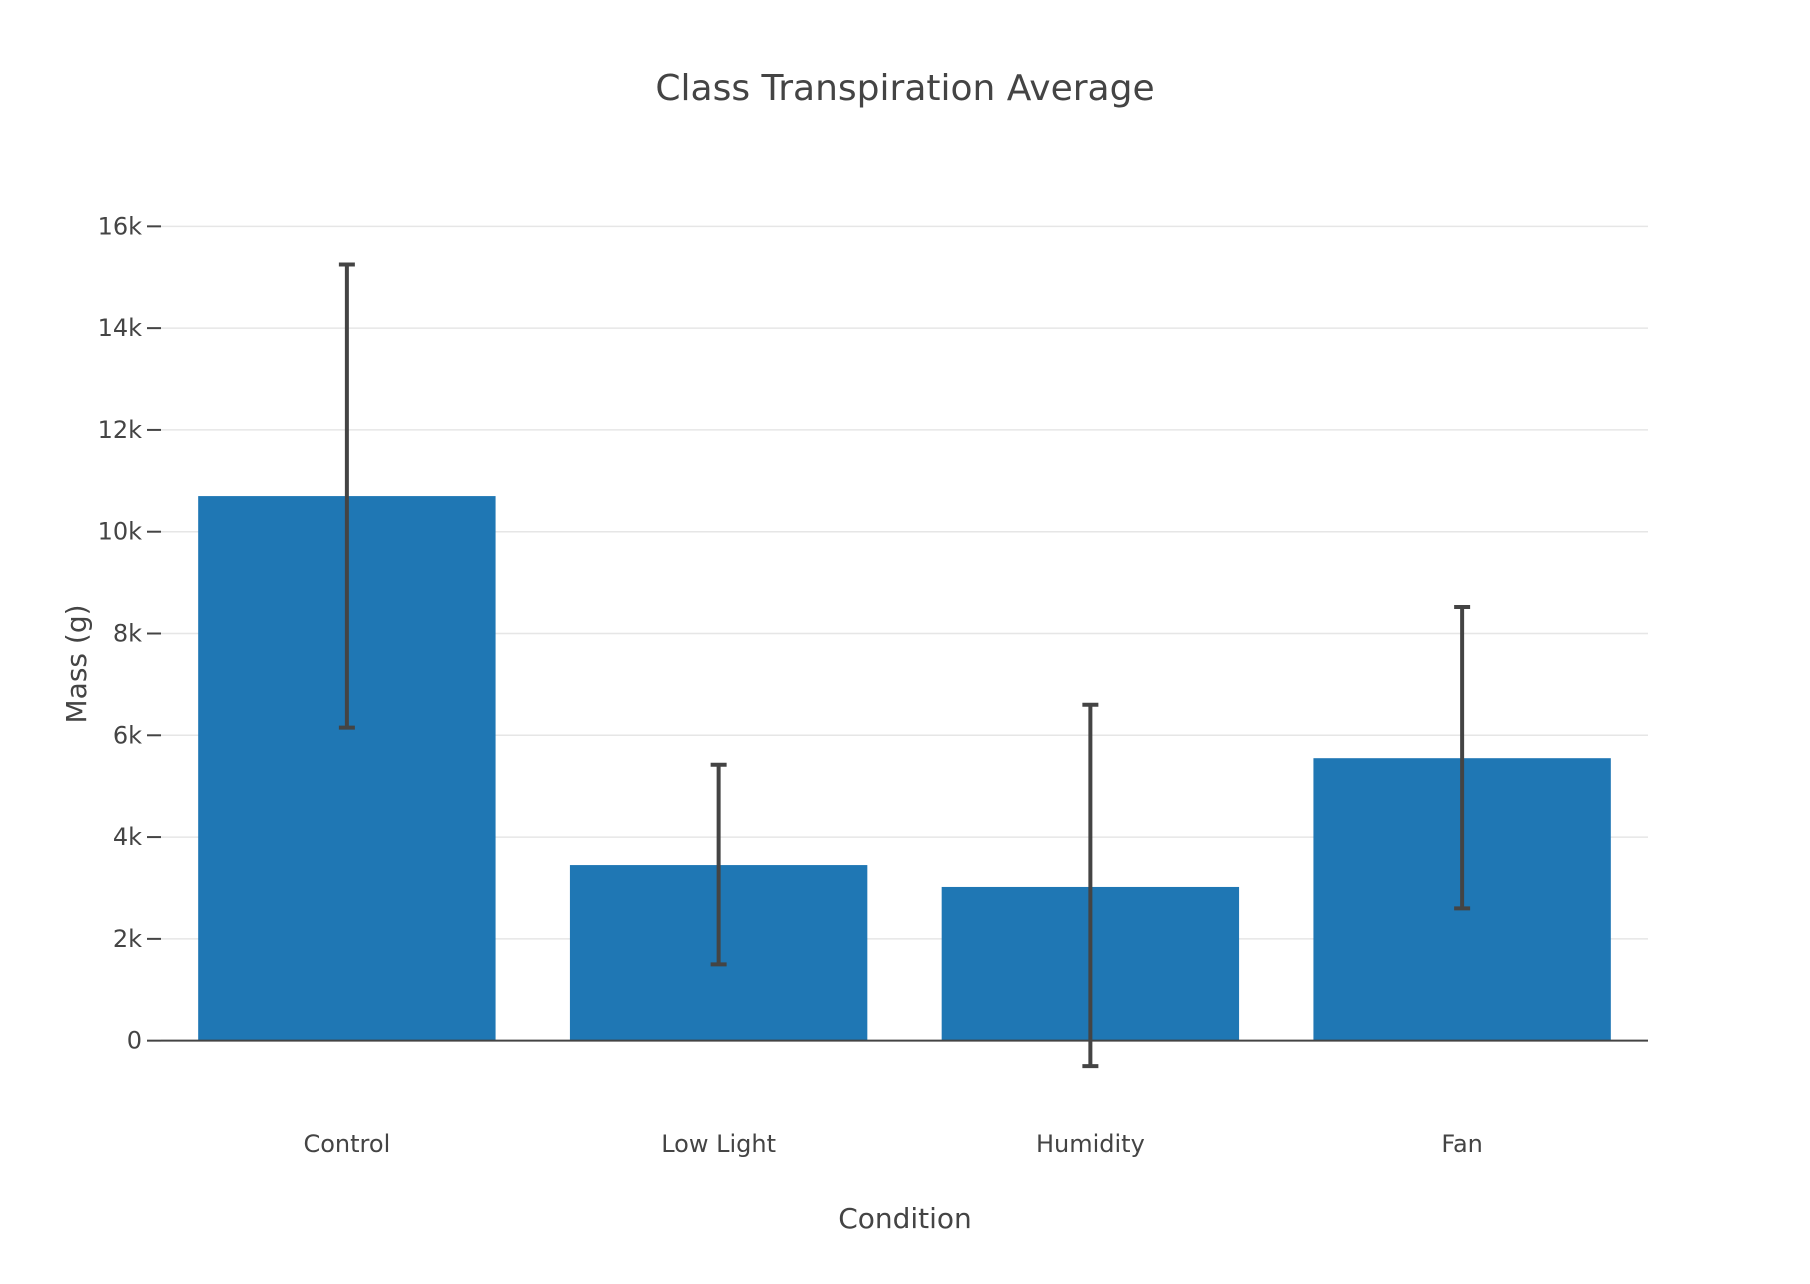 The height and width of the screenshot is (1284, 1810). What do you see at coordinates (1462, 1144) in the screenshot?
I see `x-tick-label: Fan` at bounding box center [1462, 1144].